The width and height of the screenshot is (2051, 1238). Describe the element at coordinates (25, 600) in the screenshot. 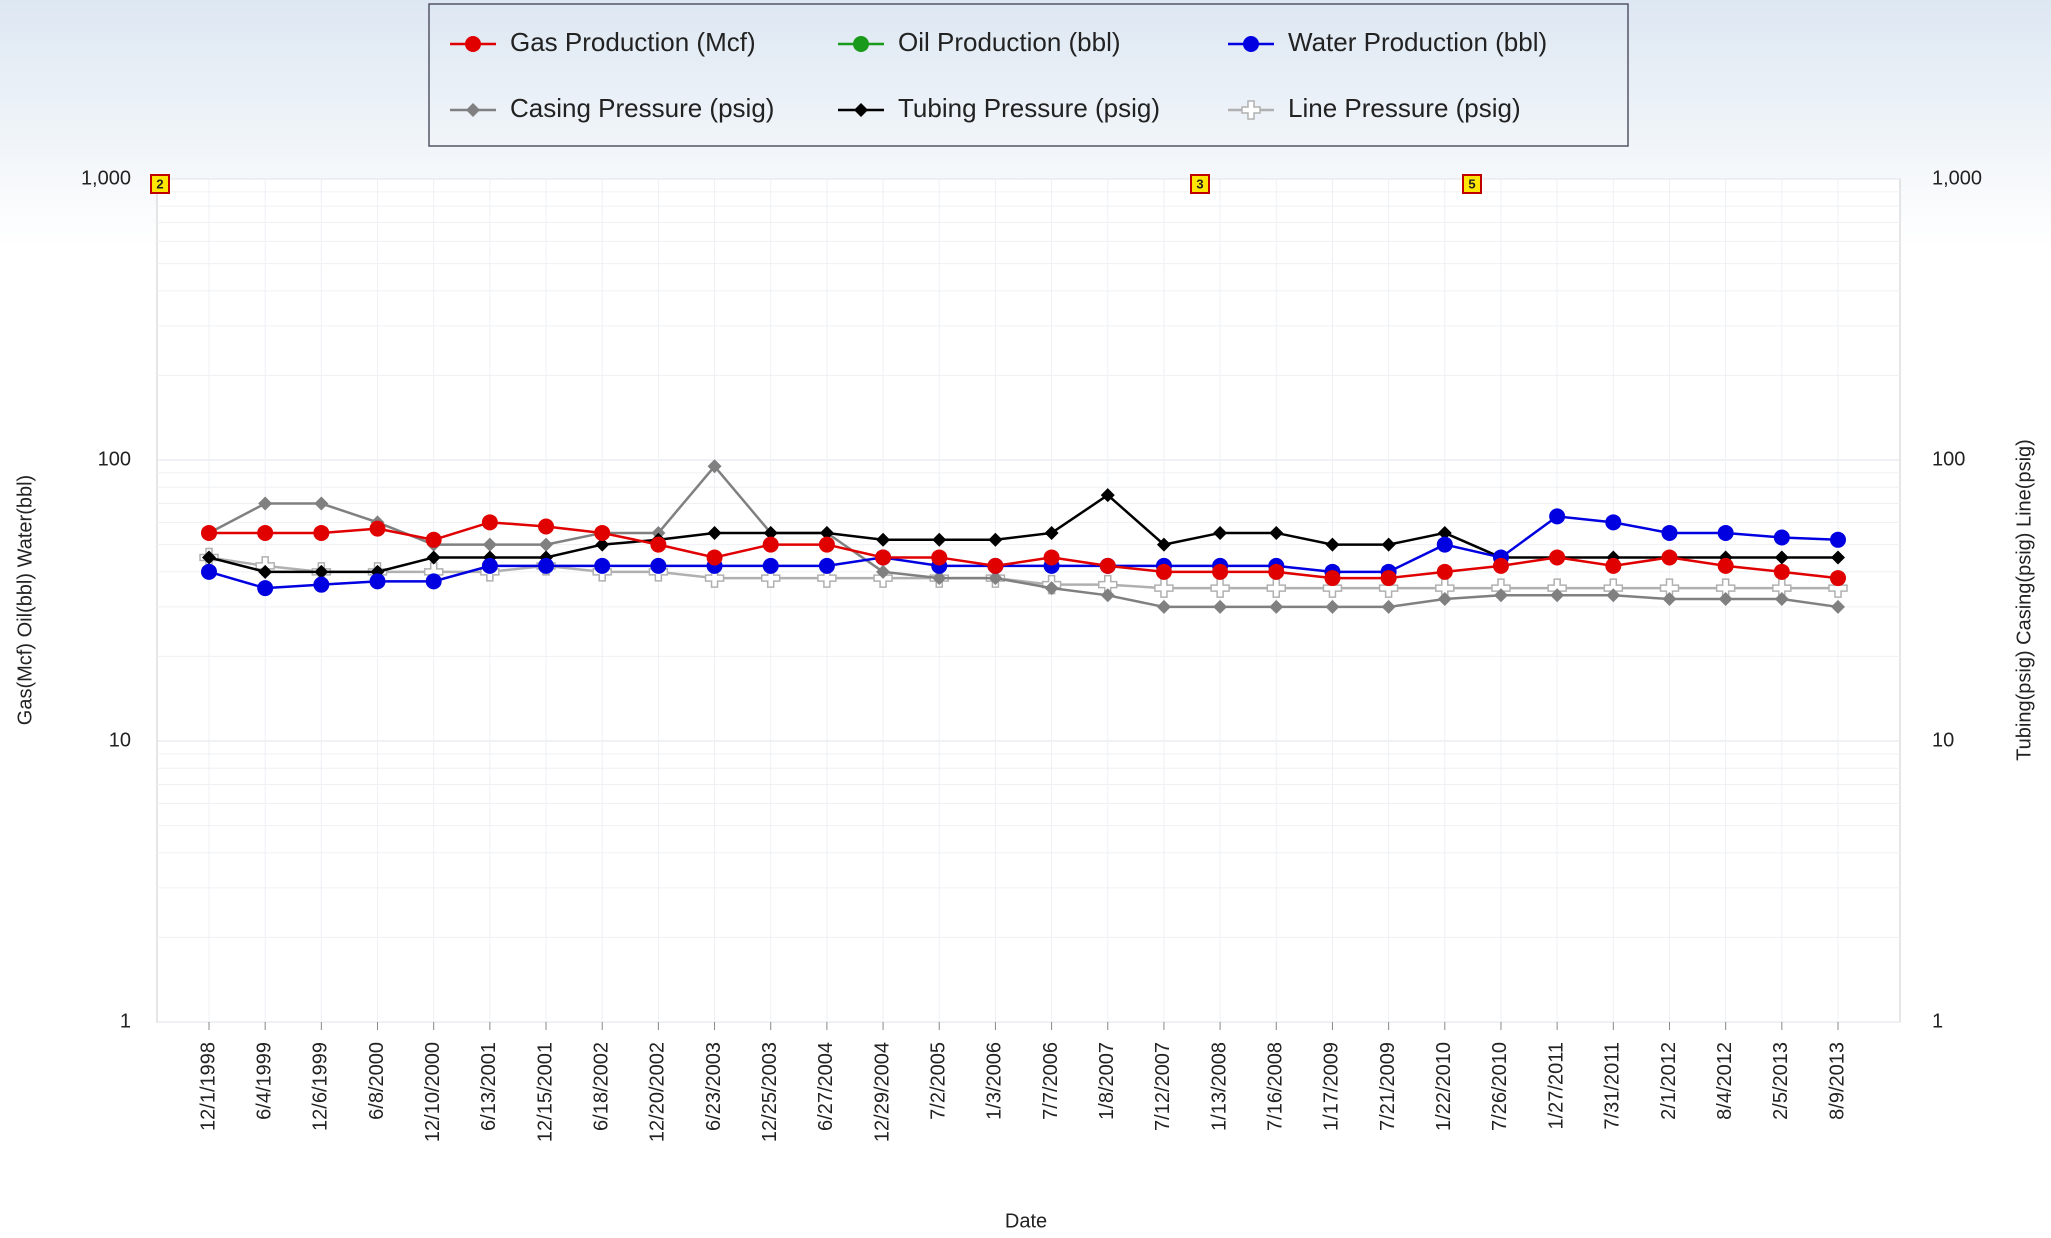

I see `y-axis-title: Gas(Mcf) Oil(bbl) Water(bbl)` at that location.